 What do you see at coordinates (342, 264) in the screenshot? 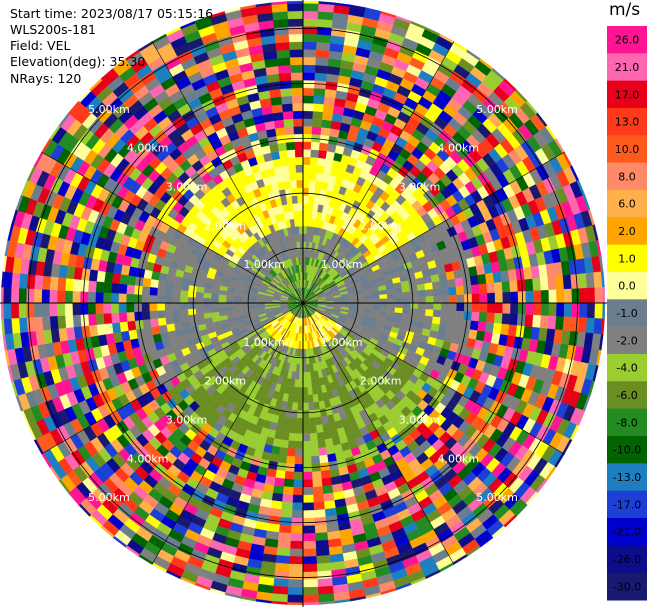
I see `range-label: 1.00km` at bounding box center [342, 264].